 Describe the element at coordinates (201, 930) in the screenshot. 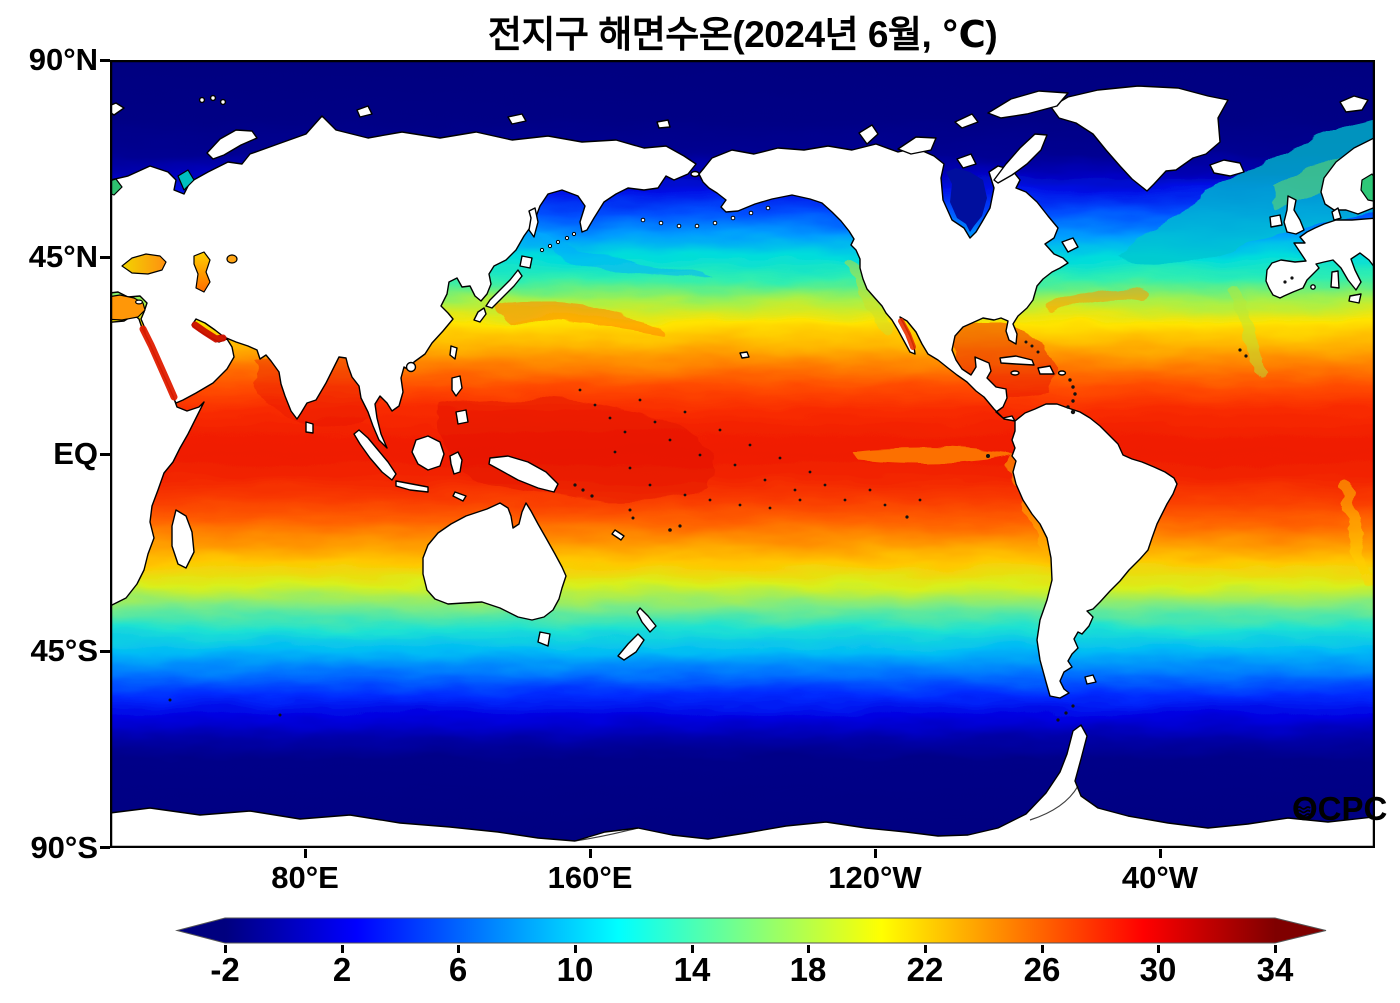

I see `colorbar-left-arrow` at that location.